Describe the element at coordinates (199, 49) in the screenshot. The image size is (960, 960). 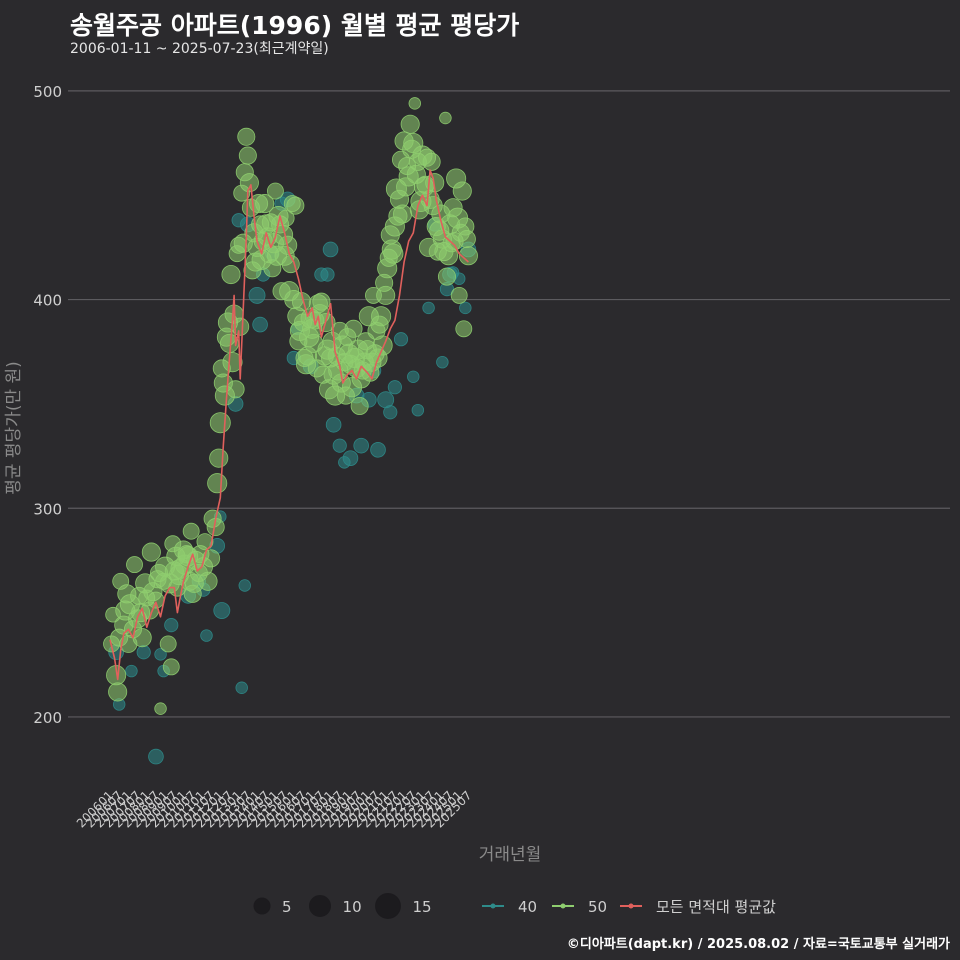
I see `chart-subtitle: 2006-01-11 ~ 2025-07-23(최근계약일)` at that location.